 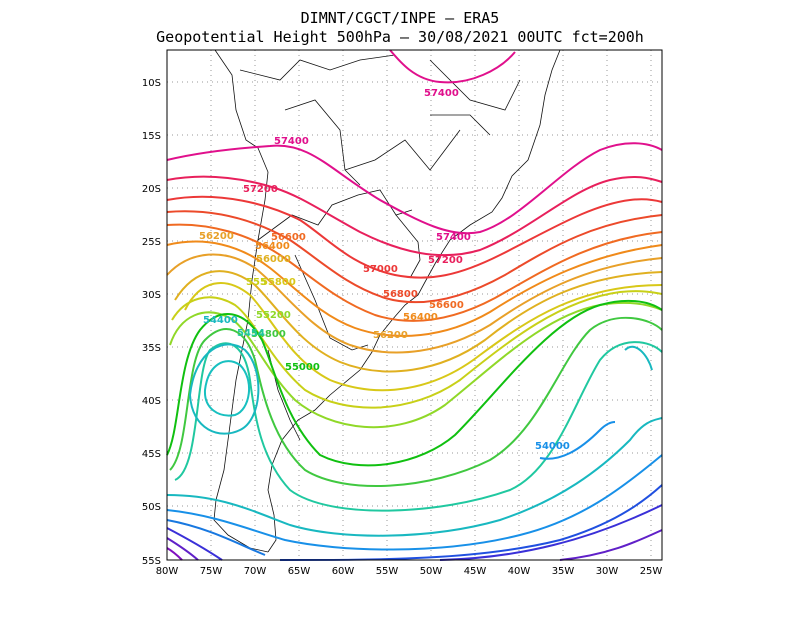 I want to click on lat-tick-label: 35S, so click(x=151, y=348).